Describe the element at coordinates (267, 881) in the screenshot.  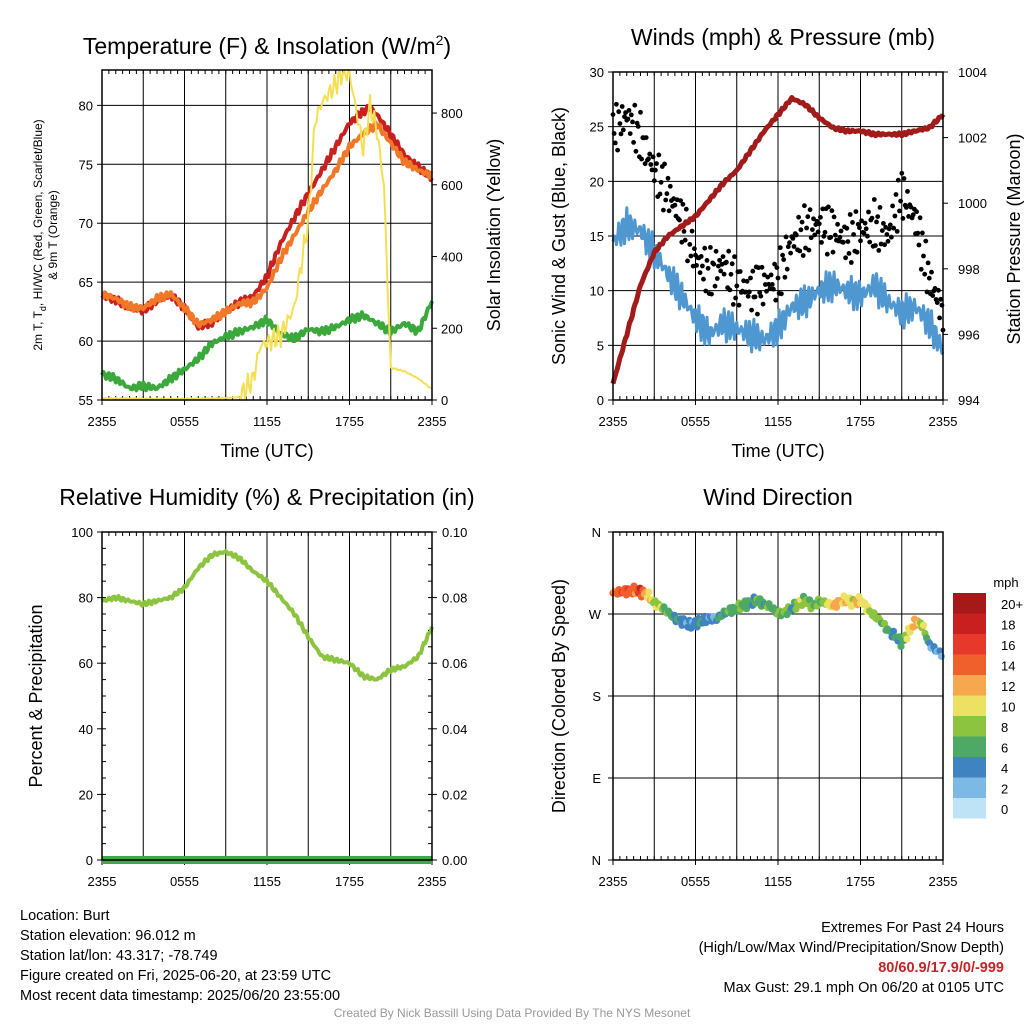
I see `x-tick-label: 1155` at that location.